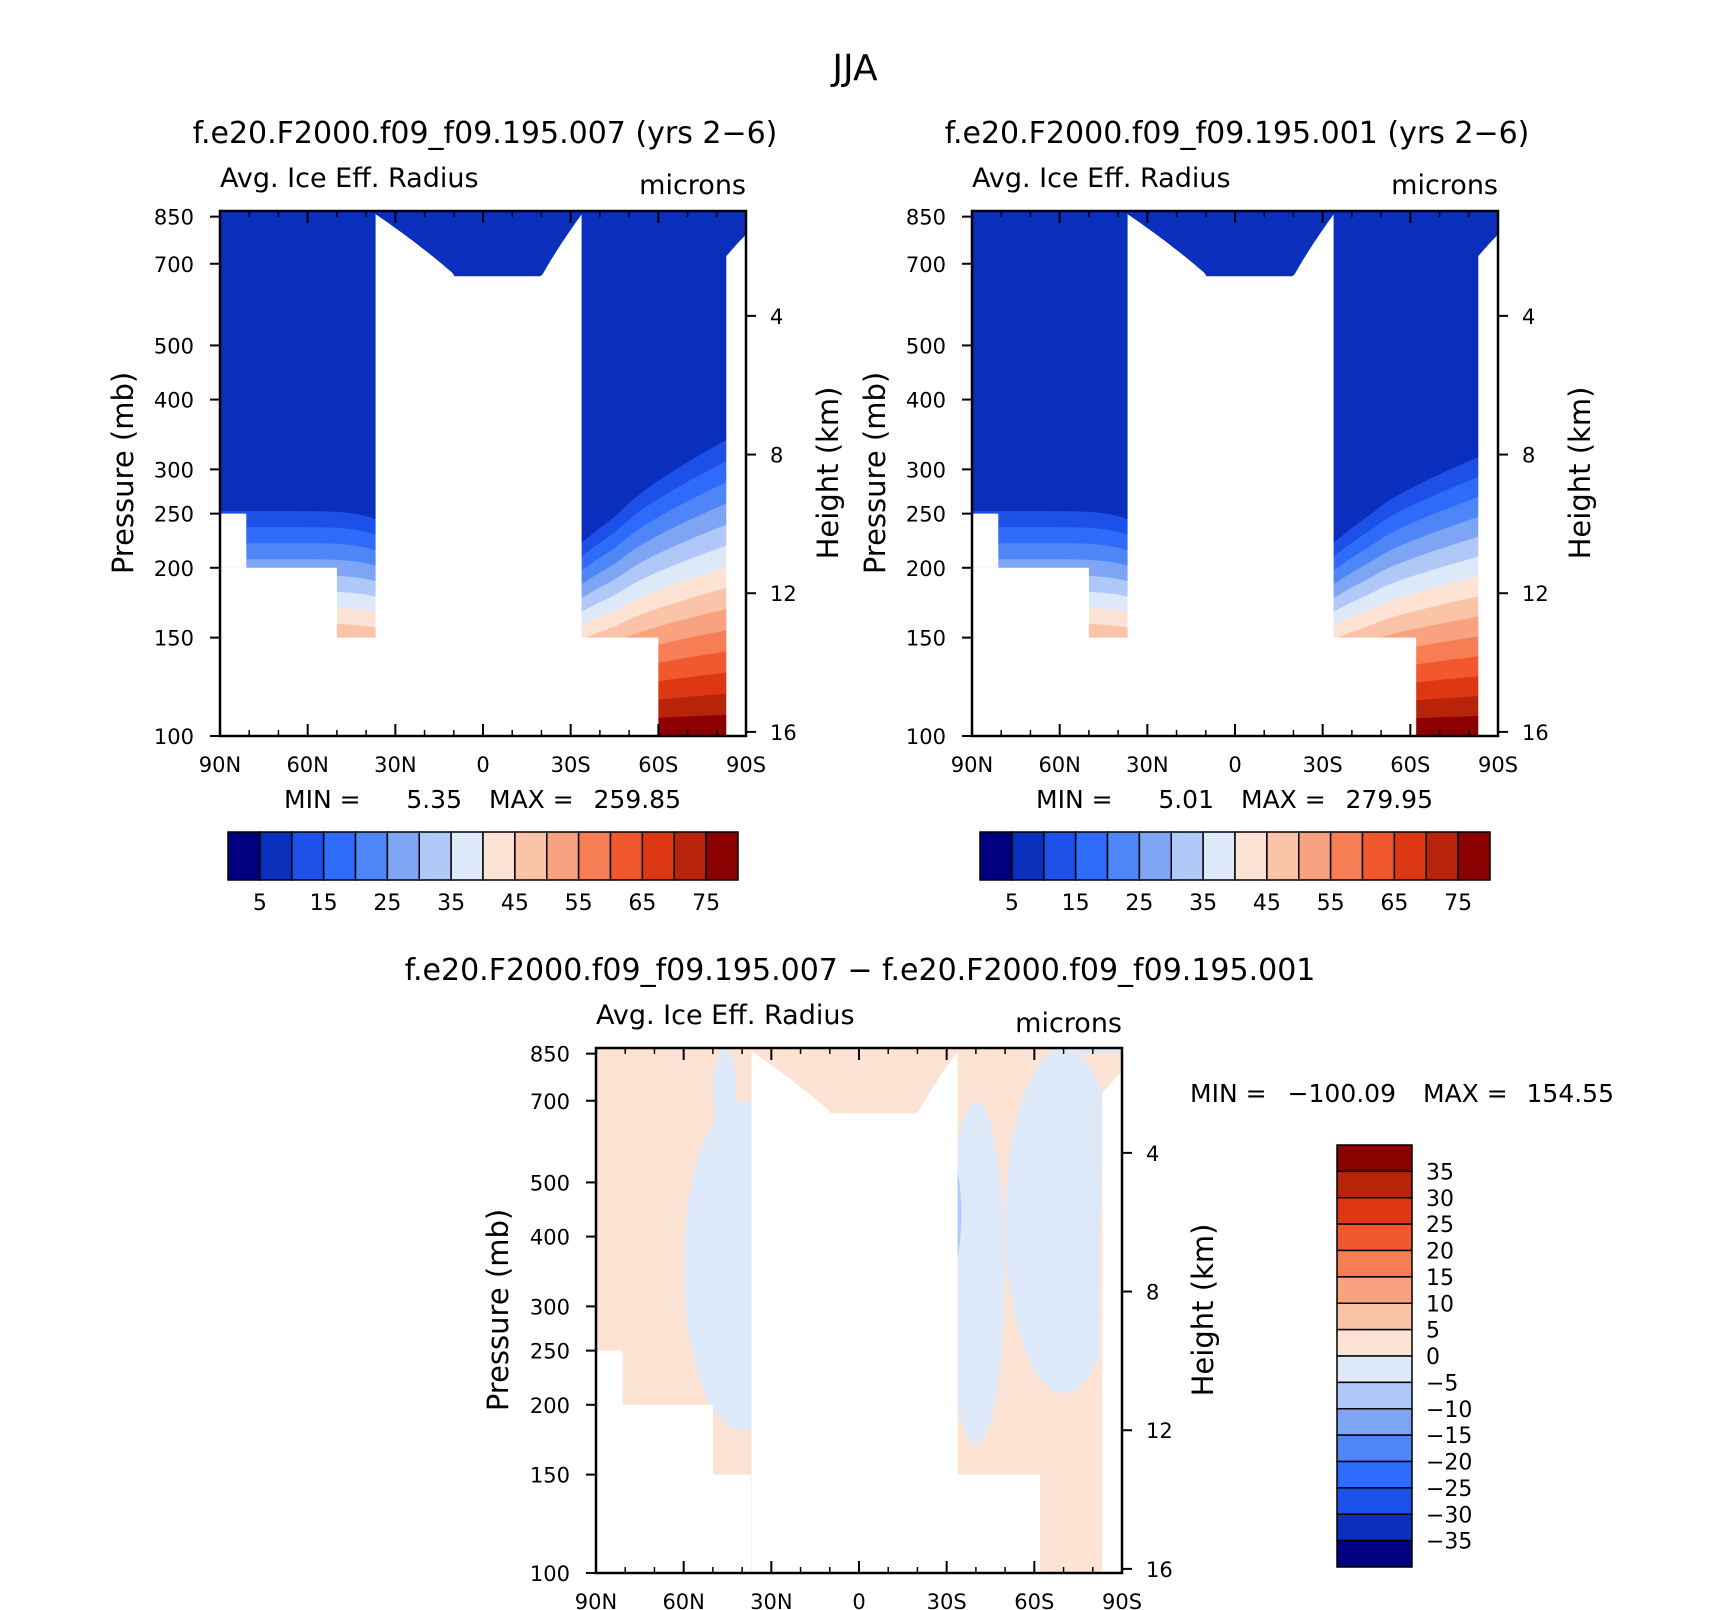 The image size is (1710, 1610). What do you see at coordinates (220, 765) in the screenshot?
I see `xtick-label: 90N` at bounding box center [220, 765].